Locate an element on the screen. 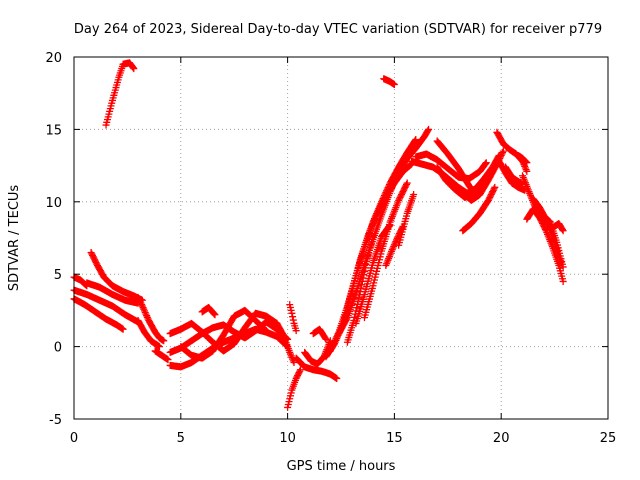 The width and height of the screenshot is (640, 480). x-tick-label: 10 is located at coordinates (287, 438).